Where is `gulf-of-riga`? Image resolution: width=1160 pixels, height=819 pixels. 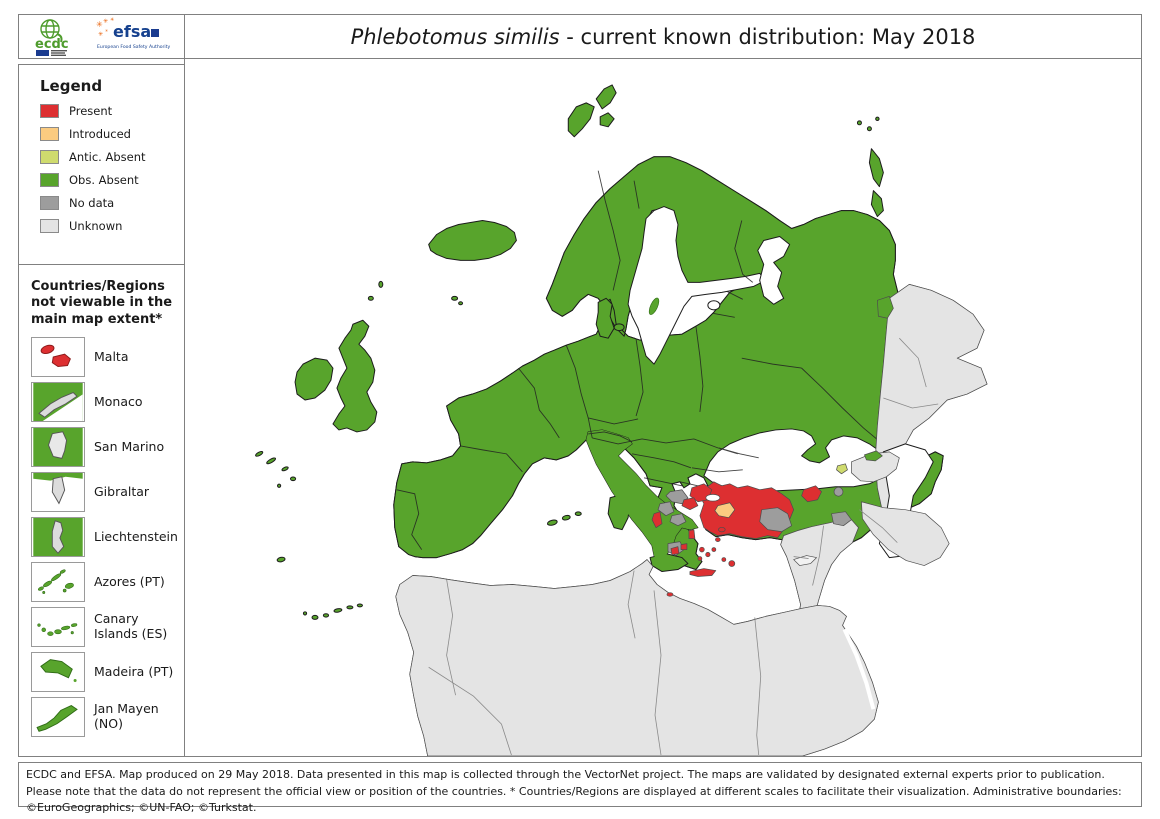 gulf-of-riga is located at coordinates (714, 305).